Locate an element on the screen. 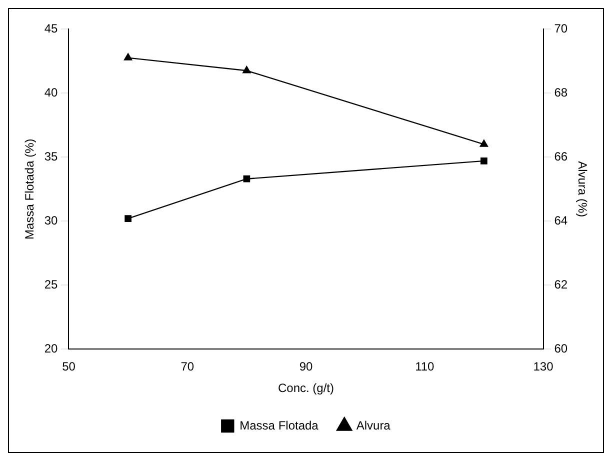 The height and width of the screenshot is (465, 614). y2-tick-label: 62 is located at coordinates (561, 284).